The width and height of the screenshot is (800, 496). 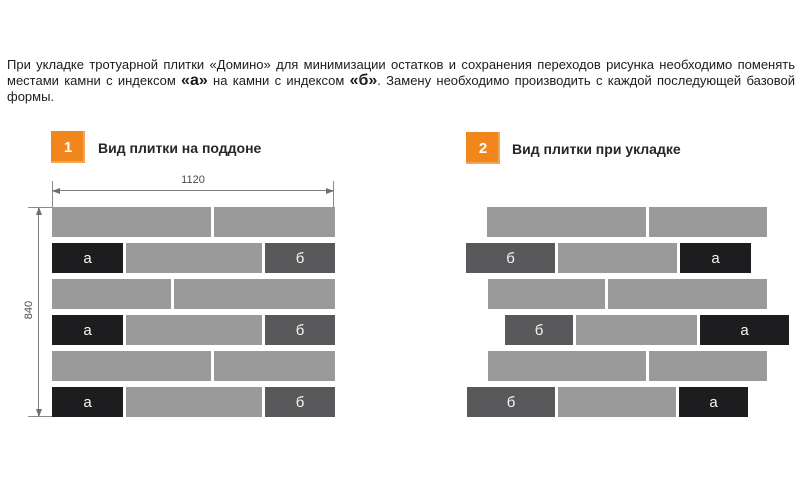 What do you see at coordinates (363, 80) in the screenshot?
I see `index-b-accent: «б»` at bounding box center [363, 80].